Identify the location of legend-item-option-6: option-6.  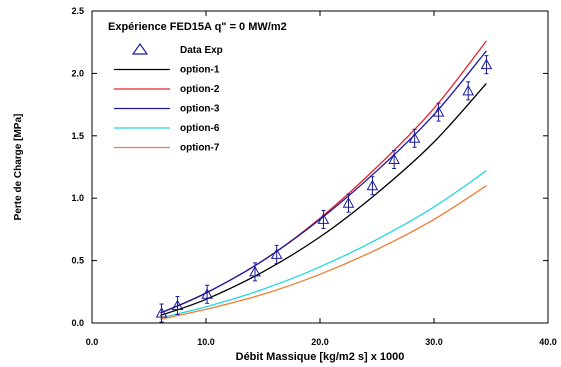
(167, 128).